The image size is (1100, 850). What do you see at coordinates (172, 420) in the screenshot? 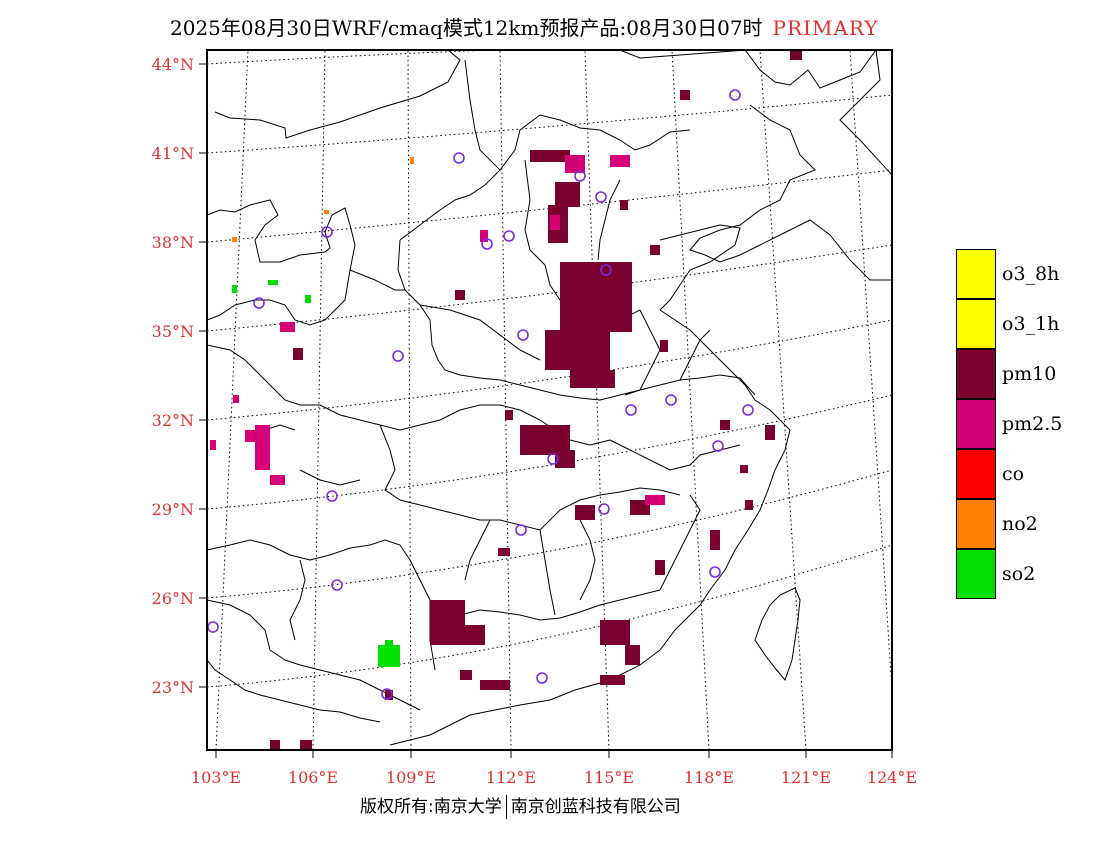
I see `lat-label-32n: 32°N` at bounding box center [172, 420].